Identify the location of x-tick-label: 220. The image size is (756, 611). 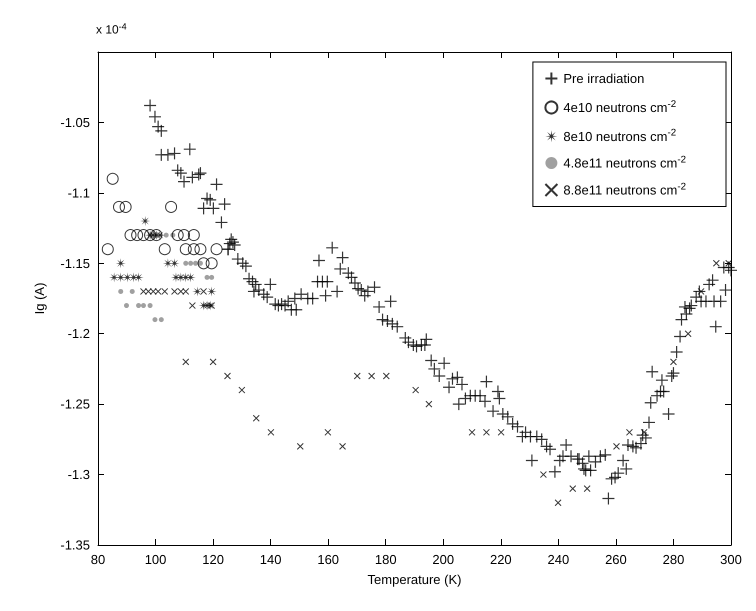
(501, 559).